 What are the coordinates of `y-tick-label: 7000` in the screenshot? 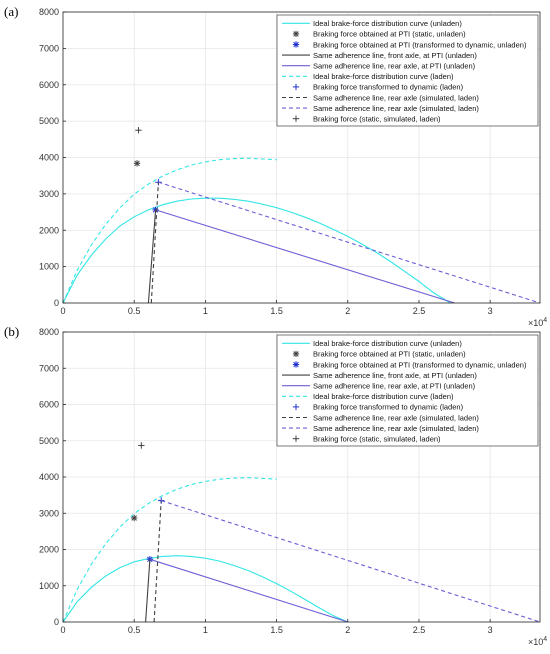 It's located at (49, 48).